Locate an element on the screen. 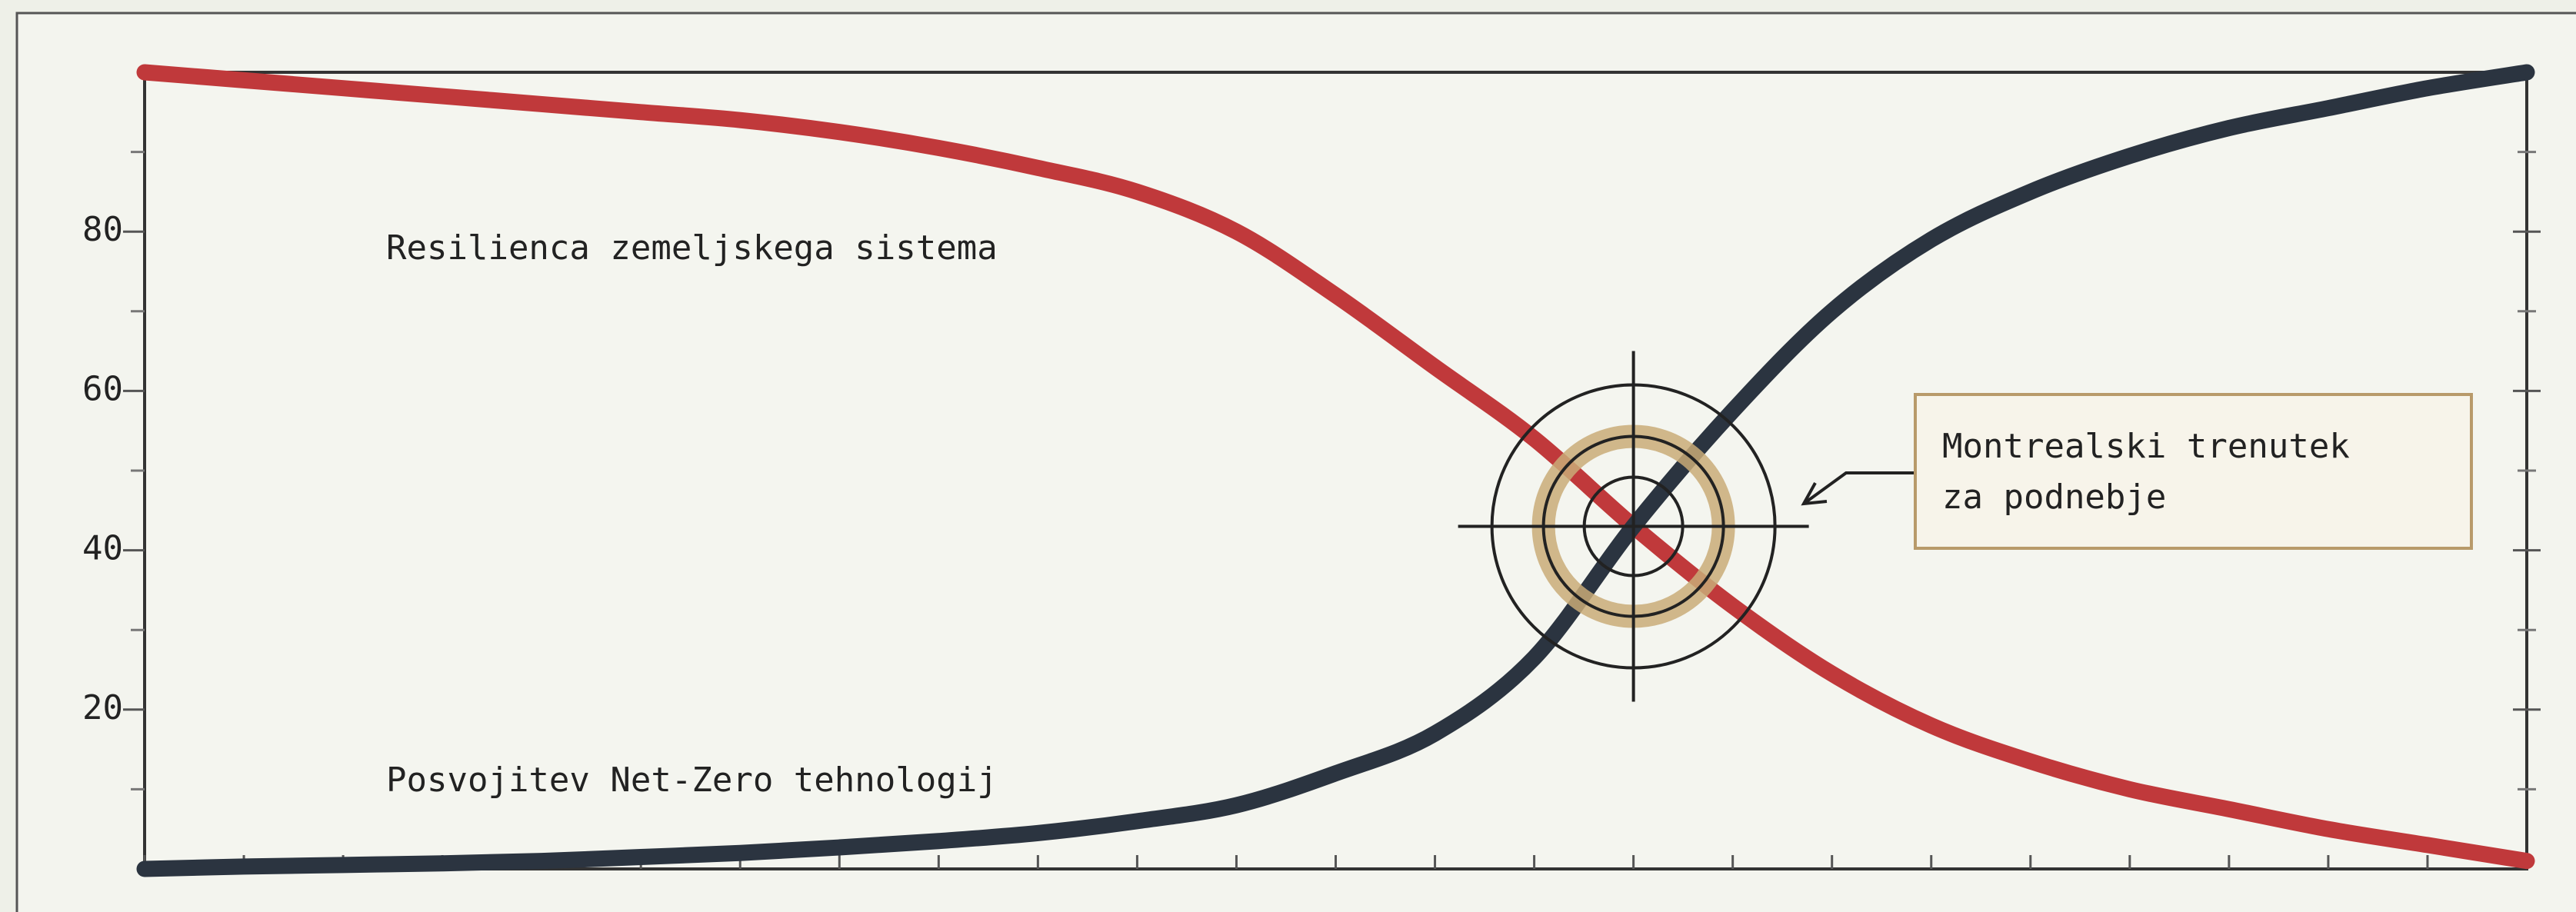  y-tick-label: 40 is located at coordinates (103, 548).